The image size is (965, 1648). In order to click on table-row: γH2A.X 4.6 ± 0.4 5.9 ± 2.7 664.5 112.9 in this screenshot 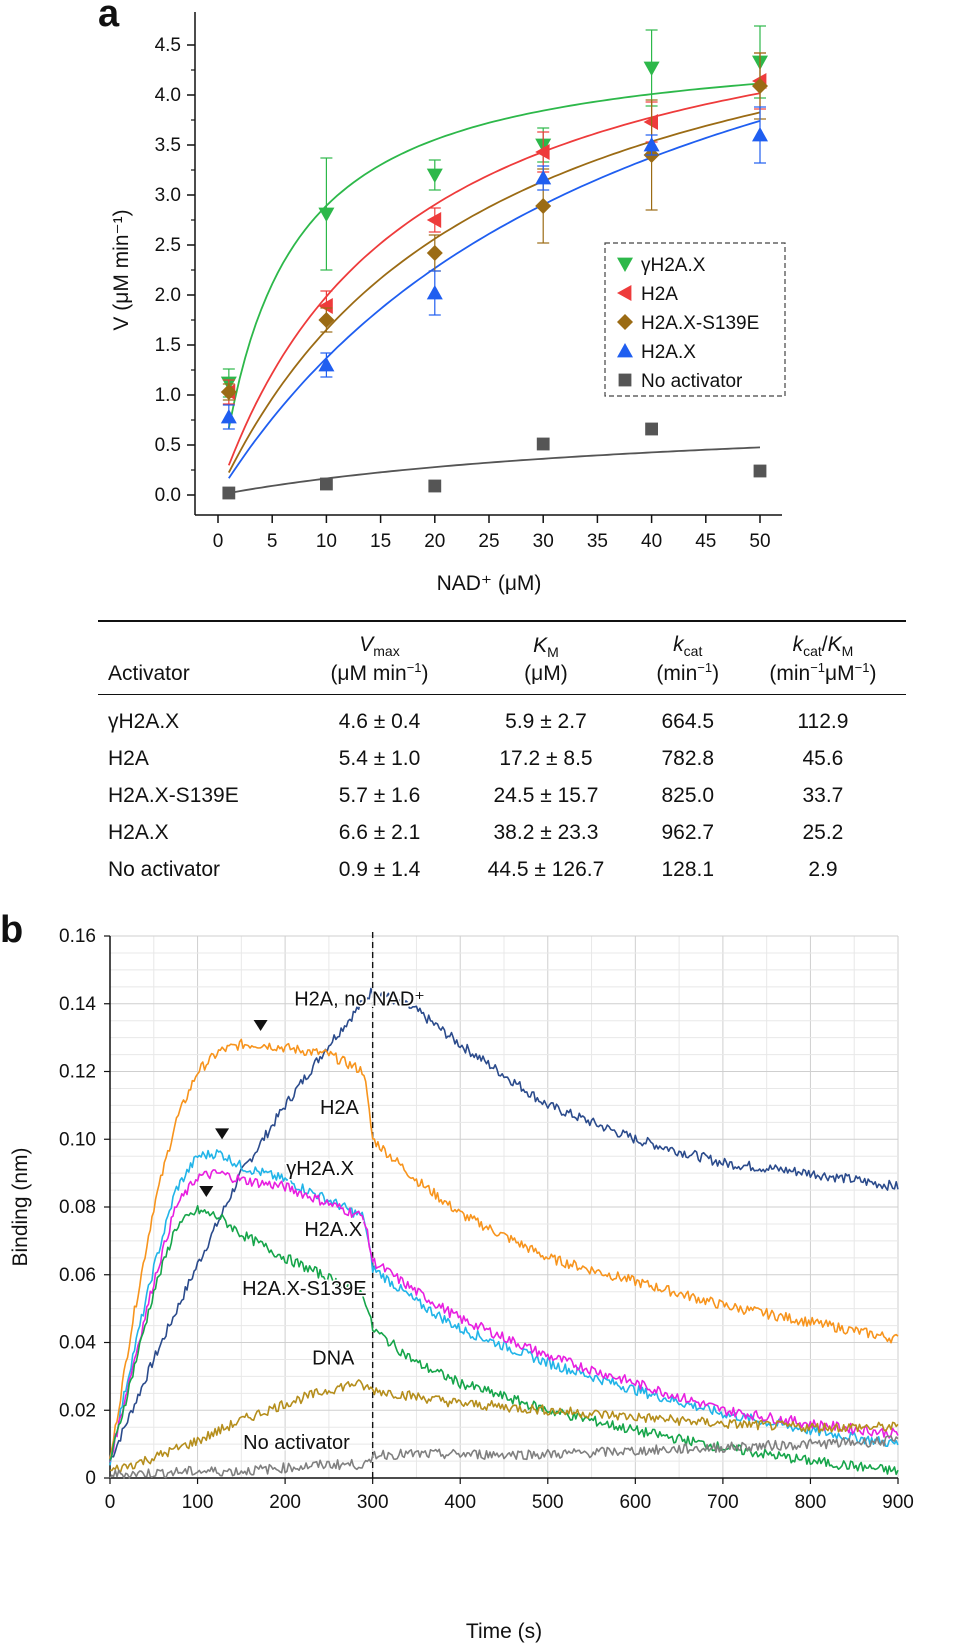, I will do `click(502, 718)`.